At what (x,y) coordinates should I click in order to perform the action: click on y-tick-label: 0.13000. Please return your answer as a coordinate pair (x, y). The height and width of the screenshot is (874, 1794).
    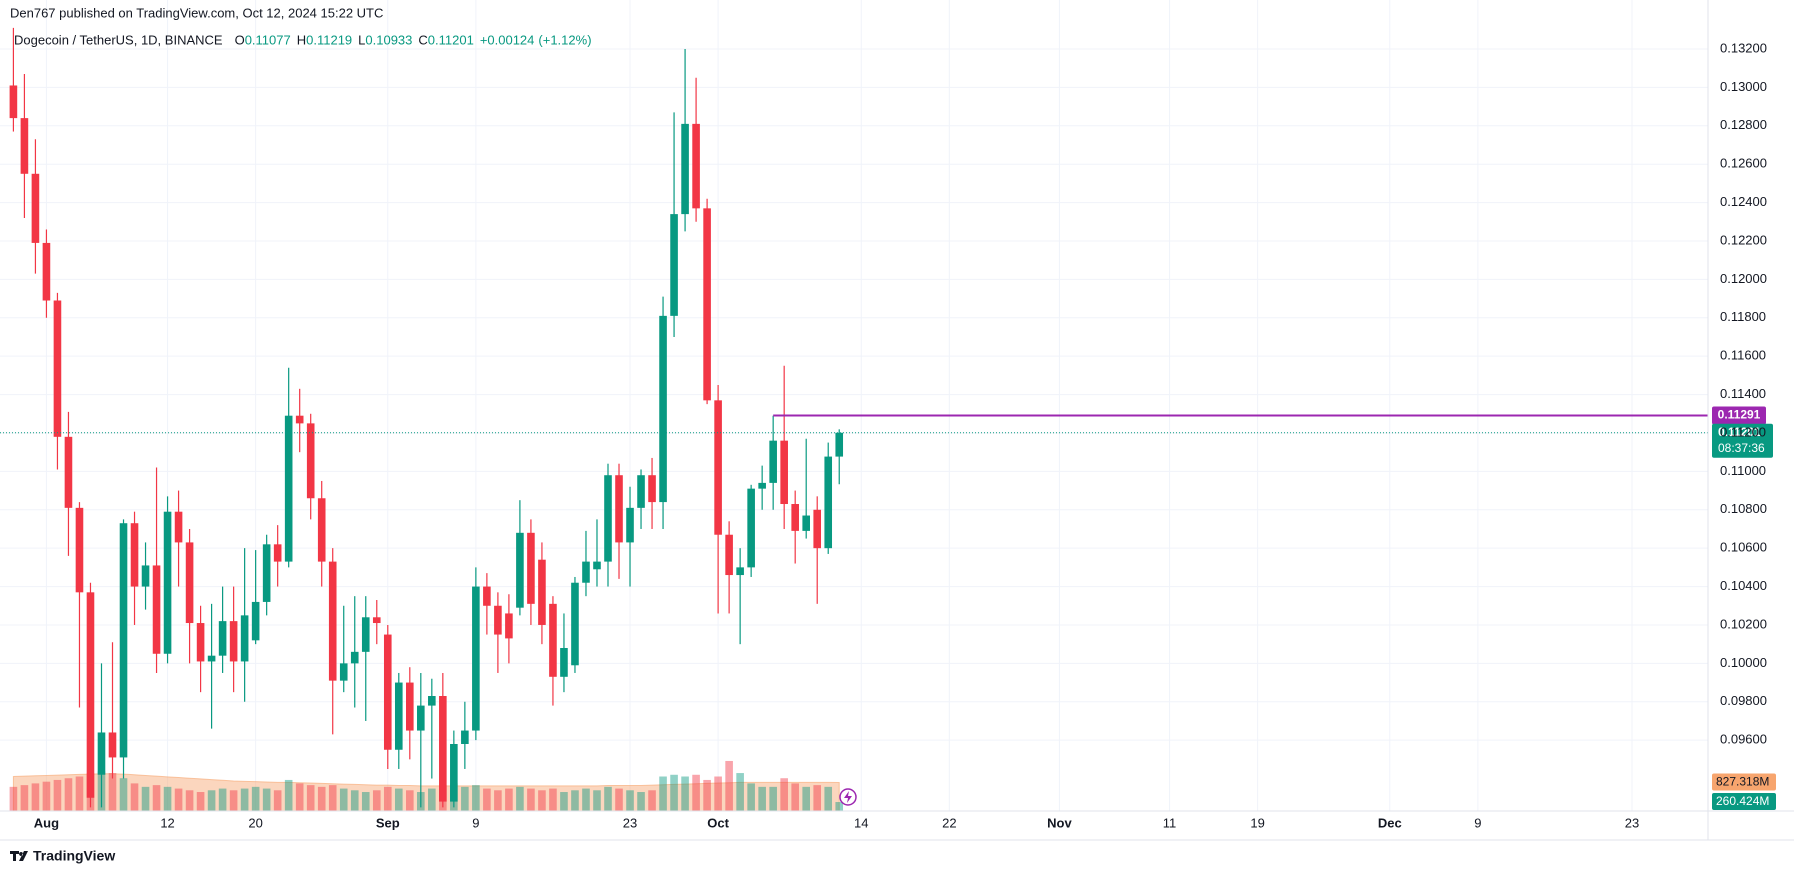
    Looking at the image, I should click on (1743, 86).